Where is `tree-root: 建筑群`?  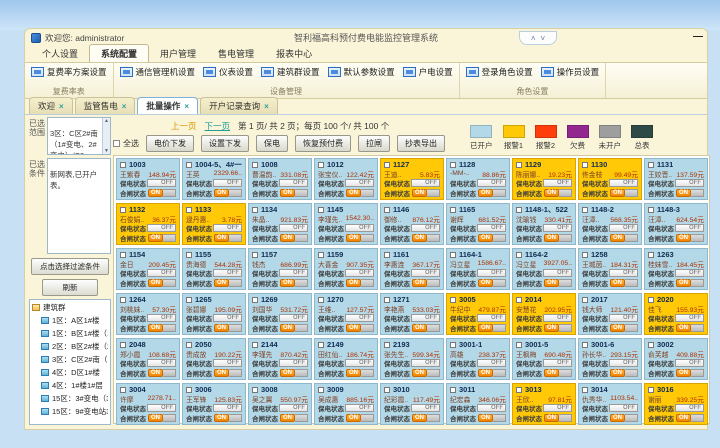 tree-root: 建筑群 is located at coordinates (70, 307).